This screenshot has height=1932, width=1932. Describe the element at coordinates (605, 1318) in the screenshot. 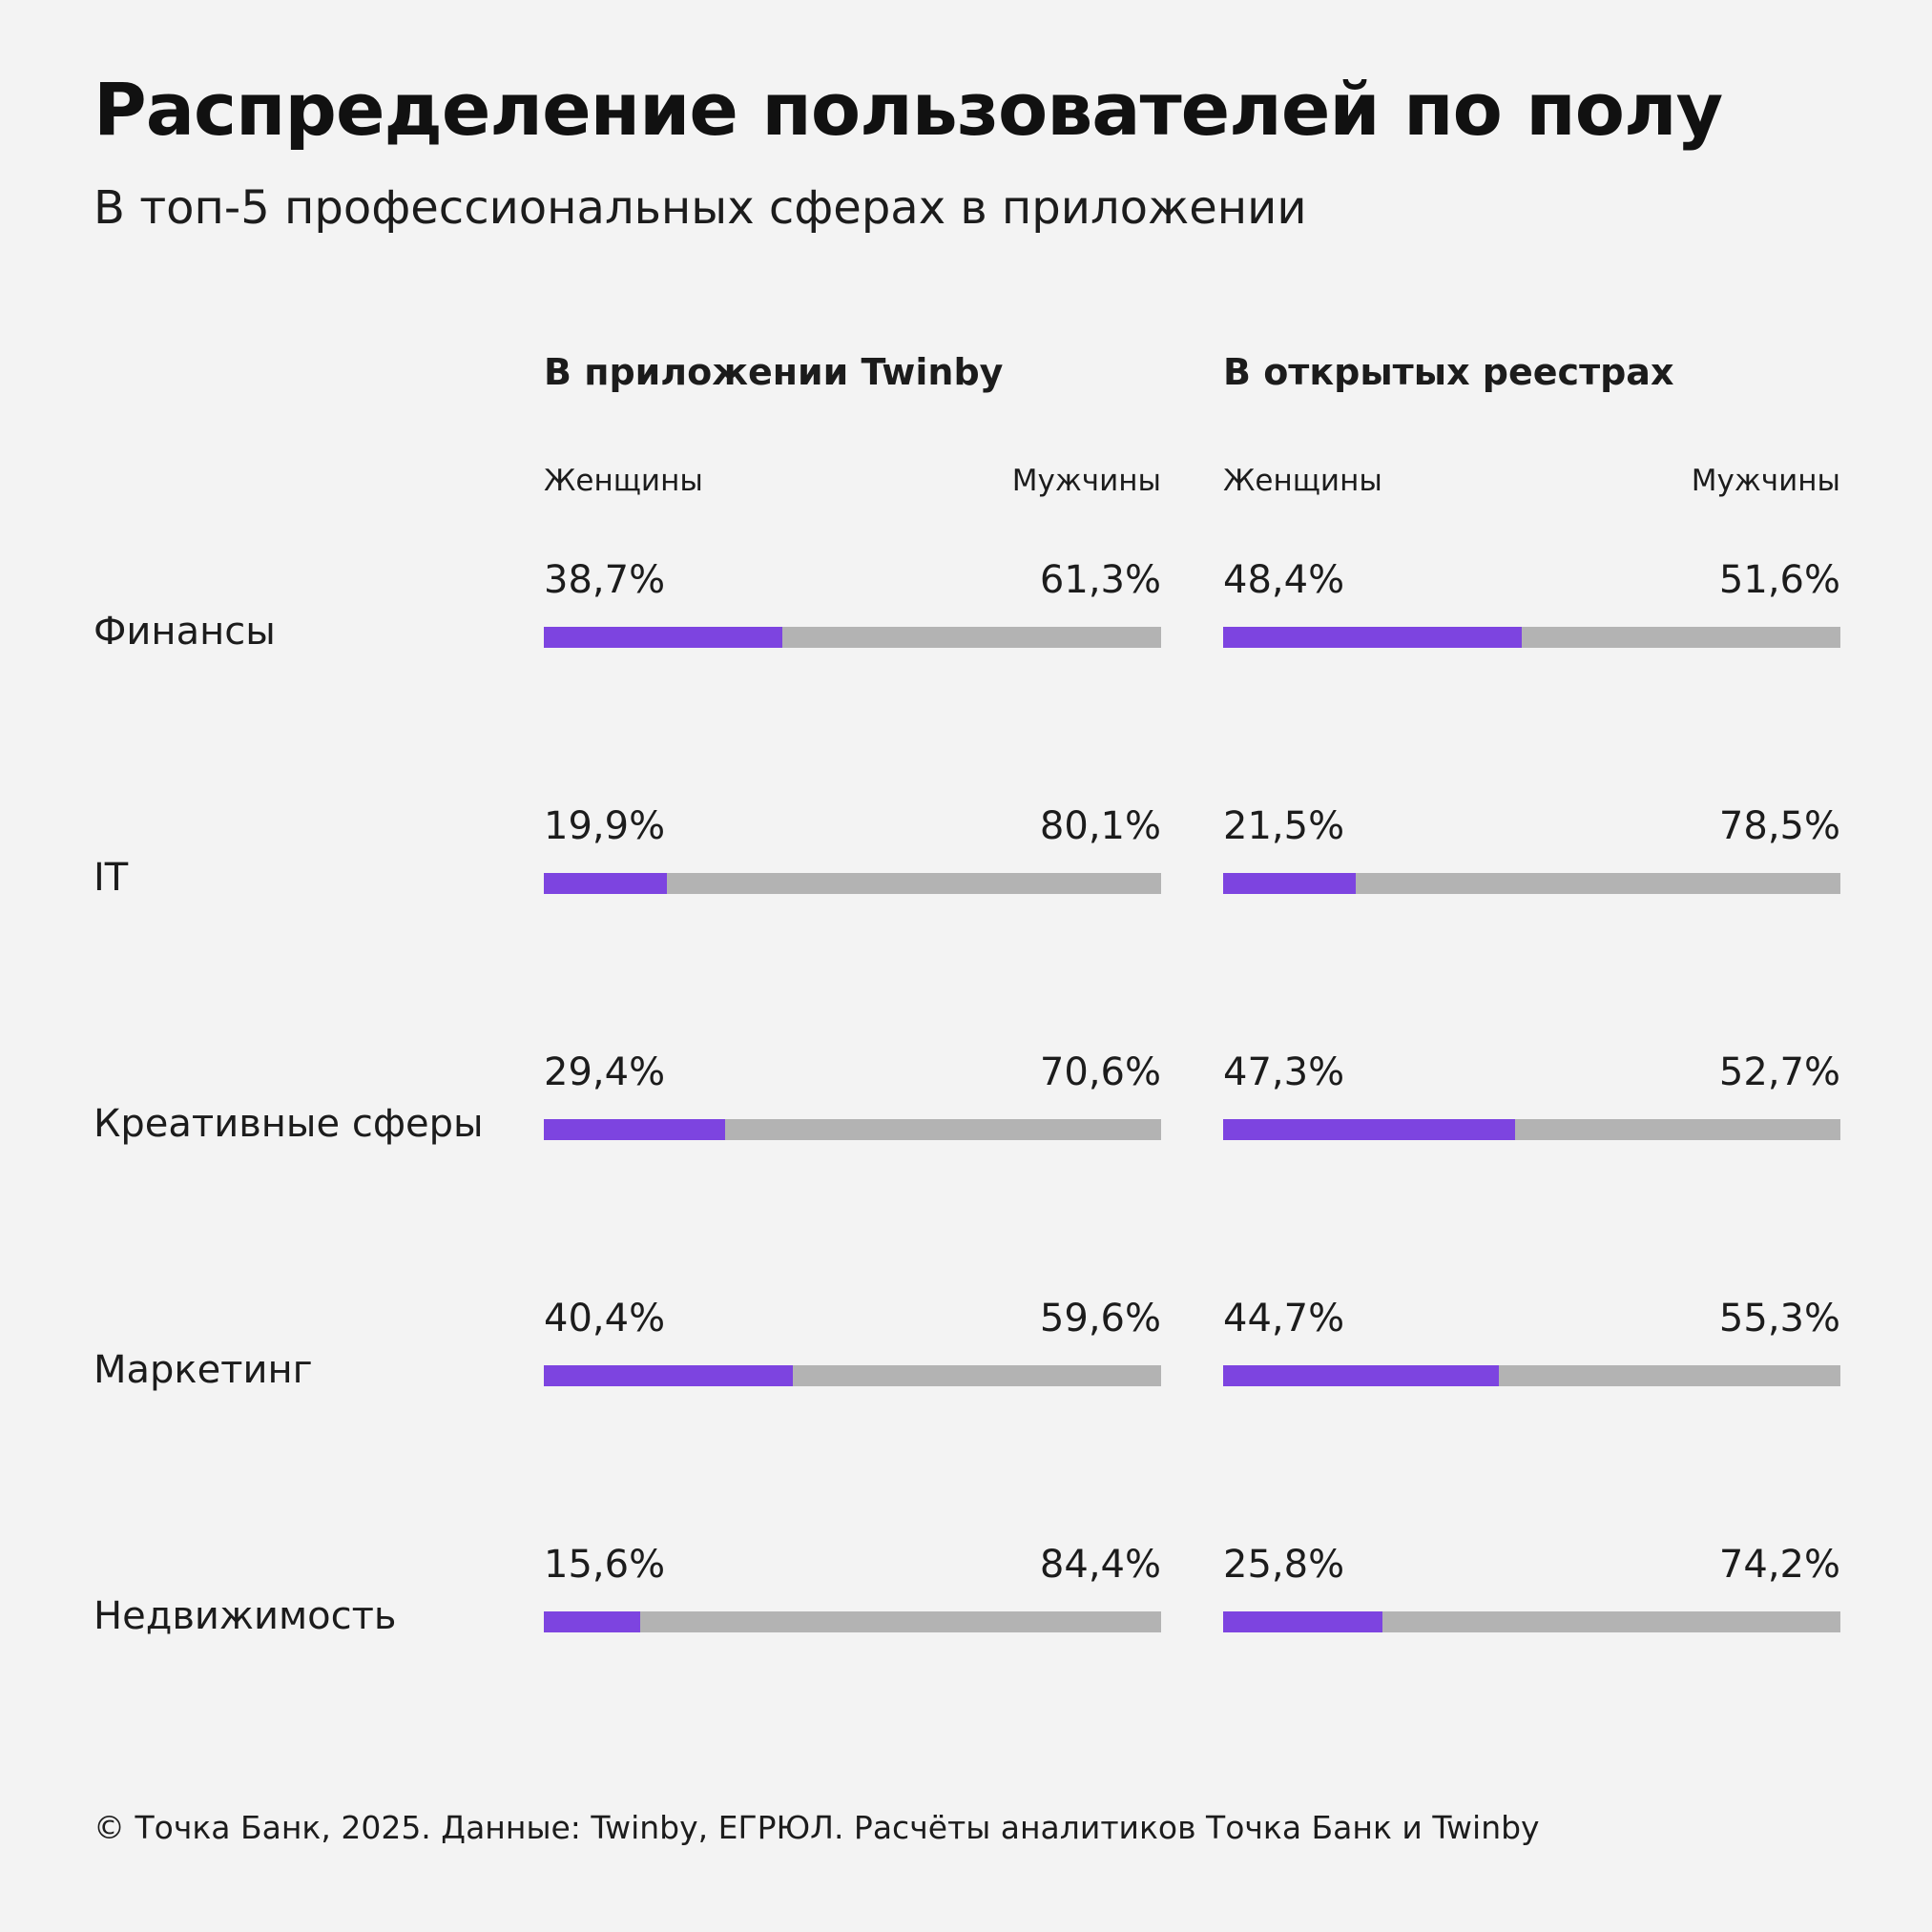

I see `data-label-women: 40,4%` at that location.